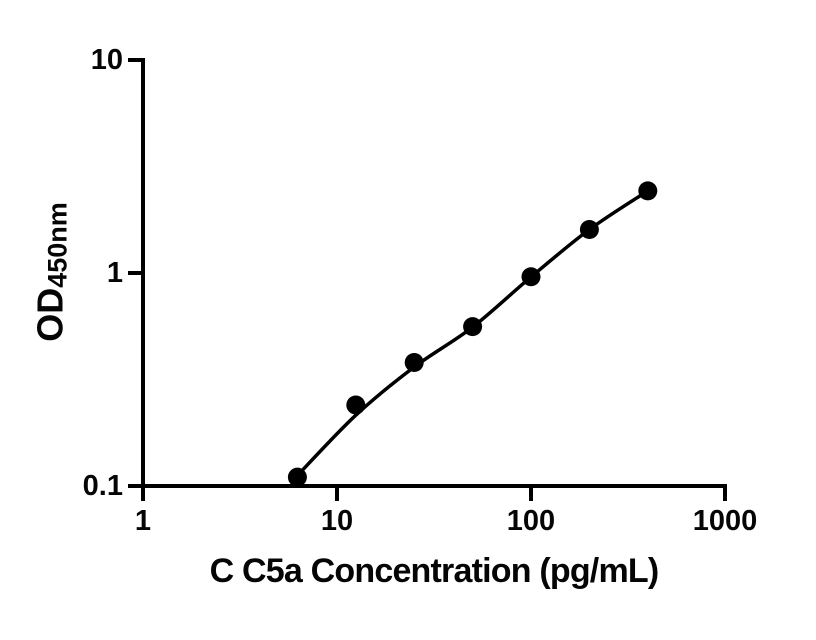 The height and width of the screenshot is (640, 816). I want to click on x-tick-label: 10, so click(337, 521).